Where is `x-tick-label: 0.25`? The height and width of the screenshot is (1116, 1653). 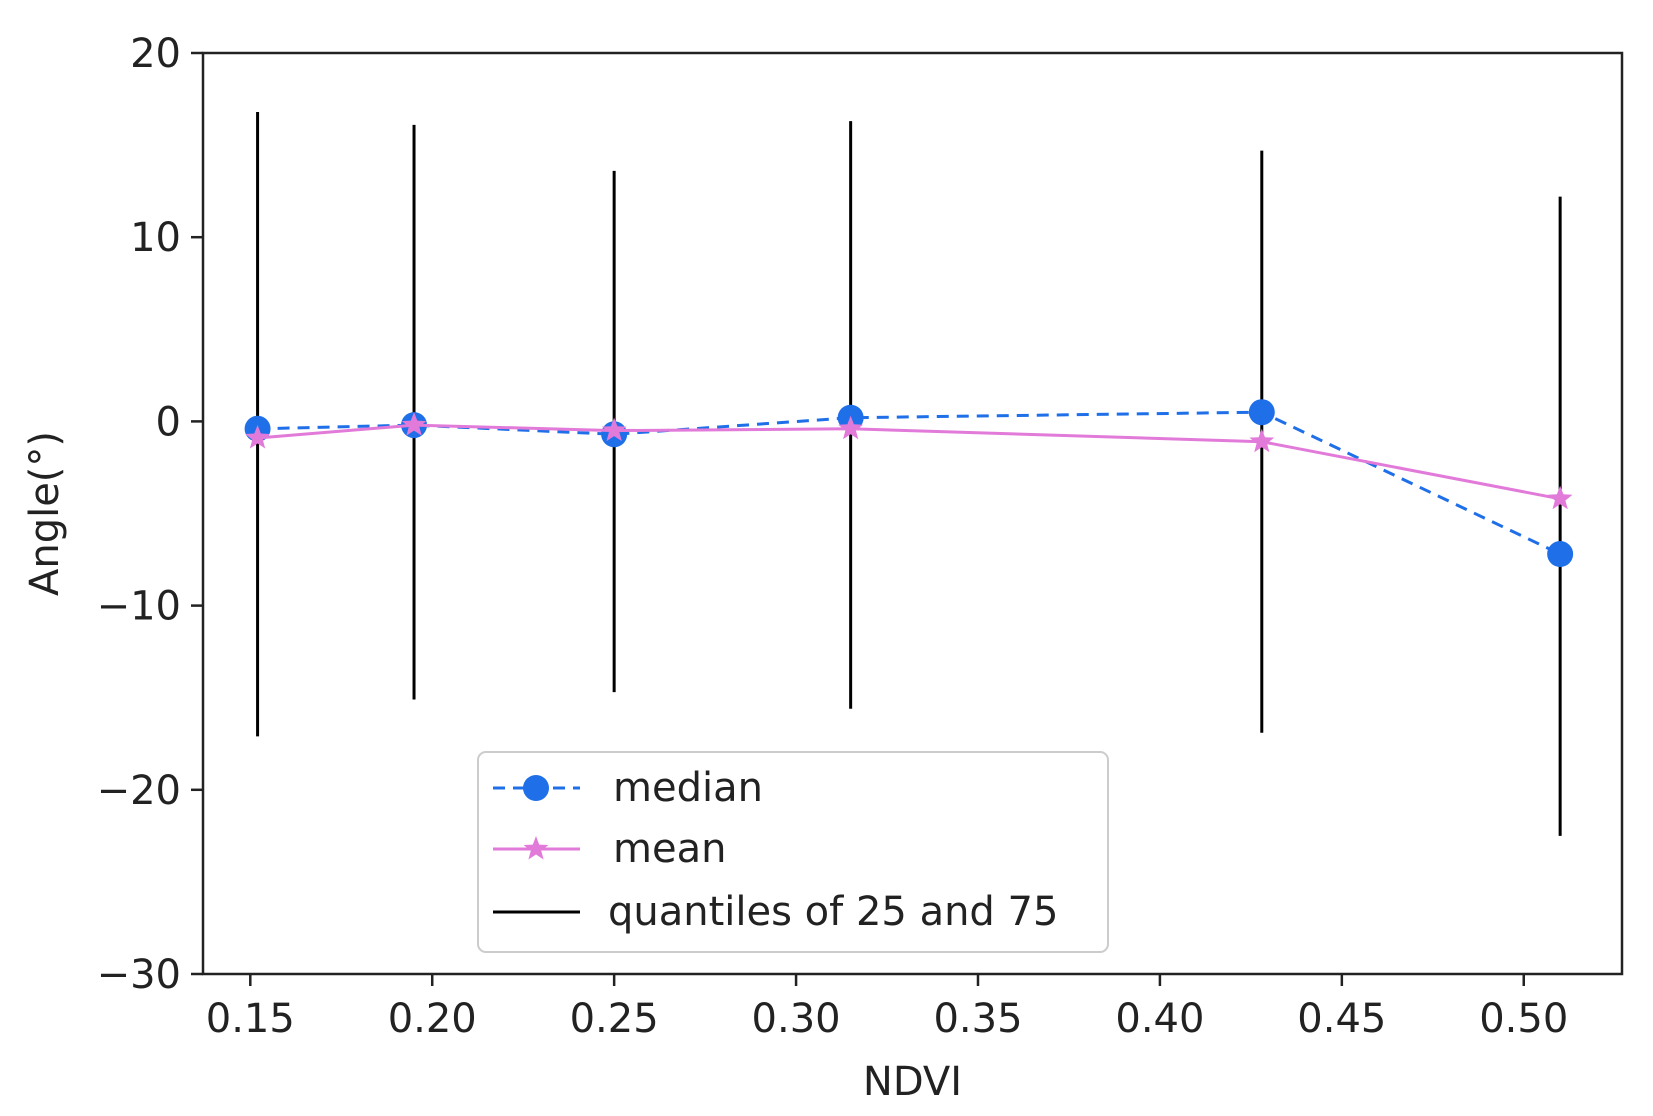 x-tick-label: 0.25 is located at coordinates (614, 1019).